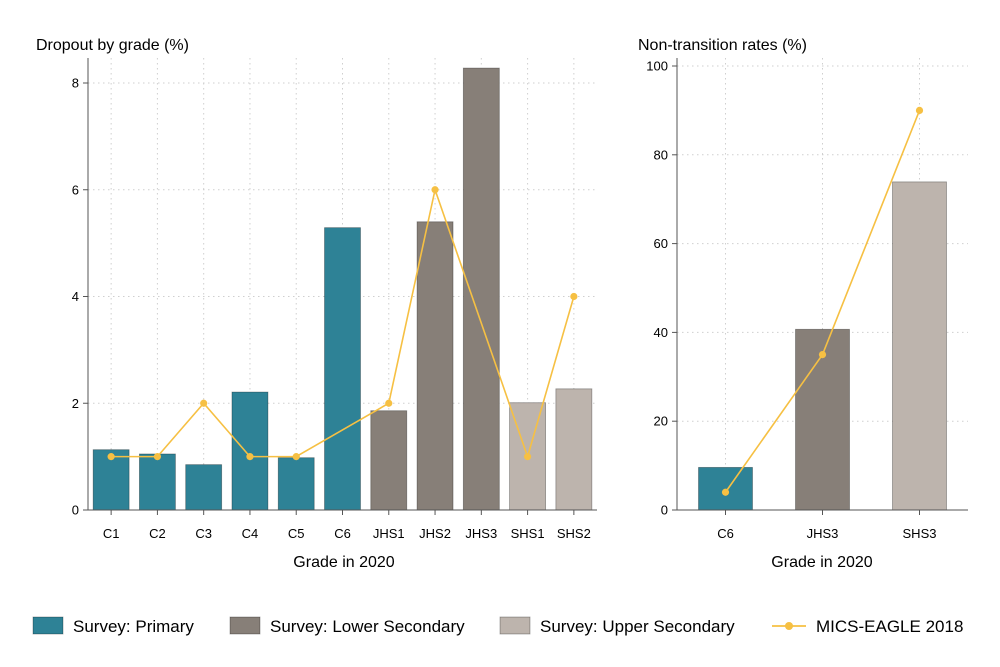 This screenshot has width=1000, height=667. I want to click on x-tick-label-shs2: SHS2, so click(574, 533).